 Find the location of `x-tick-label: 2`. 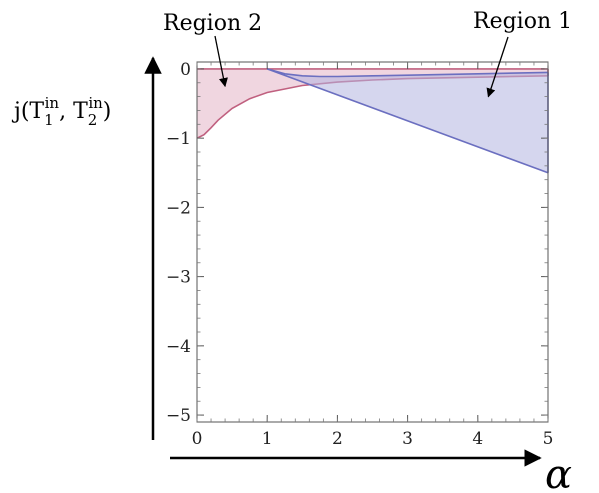

x-tick-label: 2 is located at coordinates (337, 439).